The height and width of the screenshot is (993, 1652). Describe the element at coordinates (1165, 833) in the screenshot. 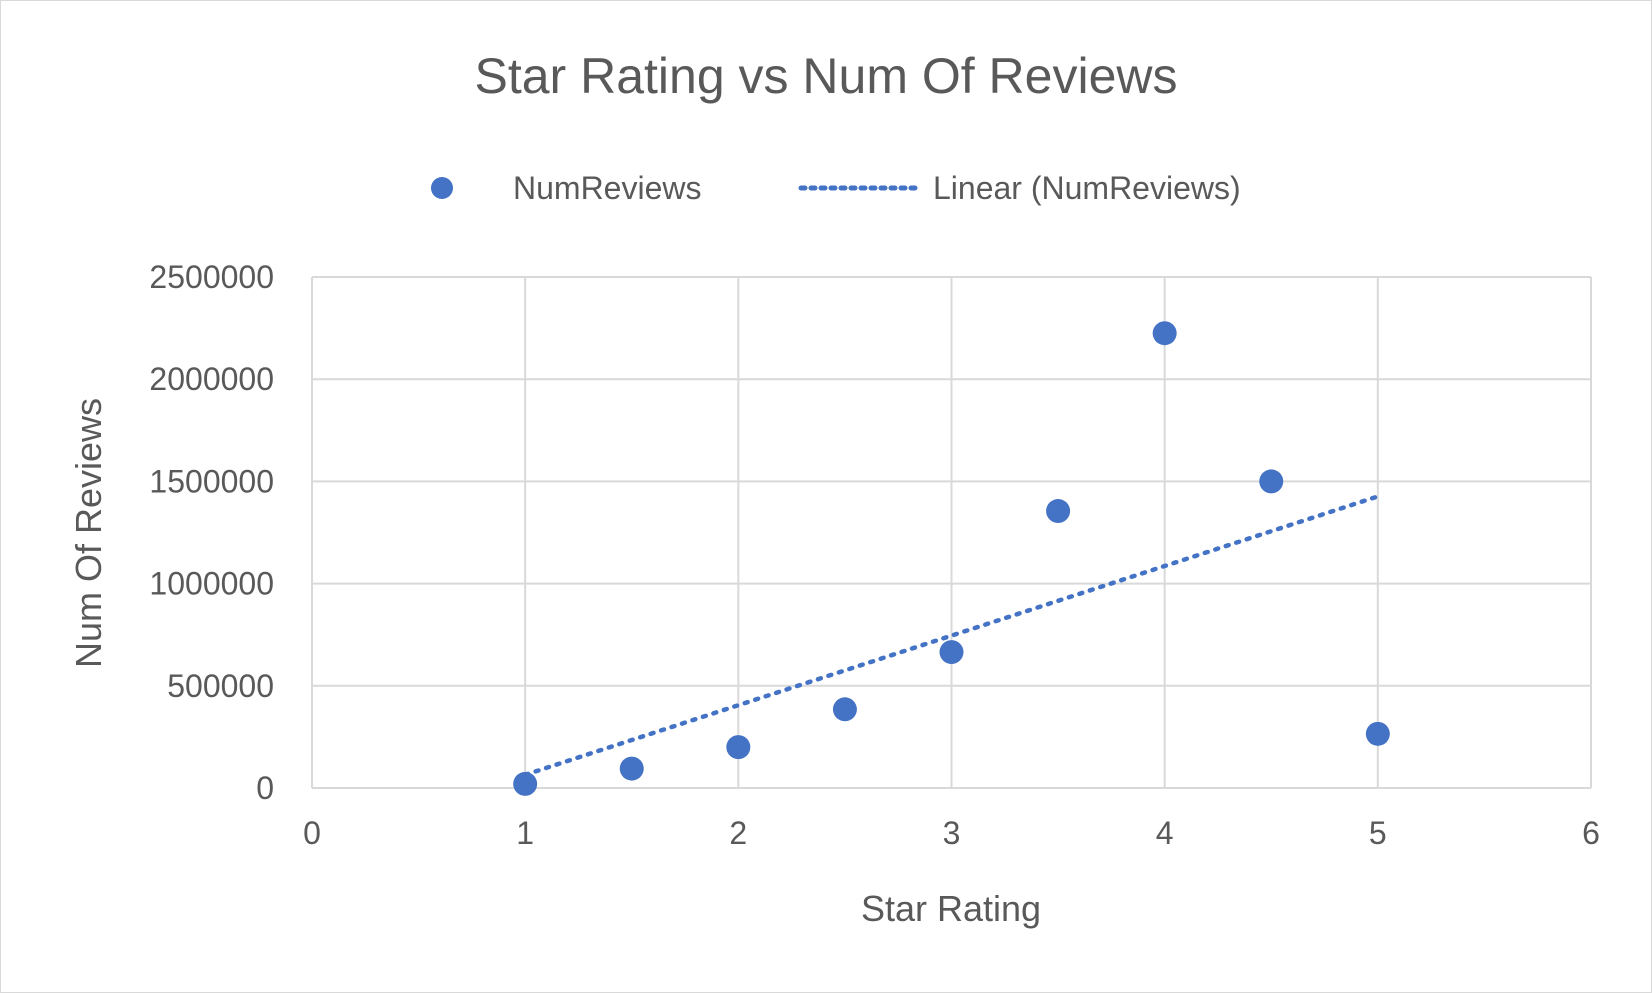

I see `x-tick-label: 4` at that location.